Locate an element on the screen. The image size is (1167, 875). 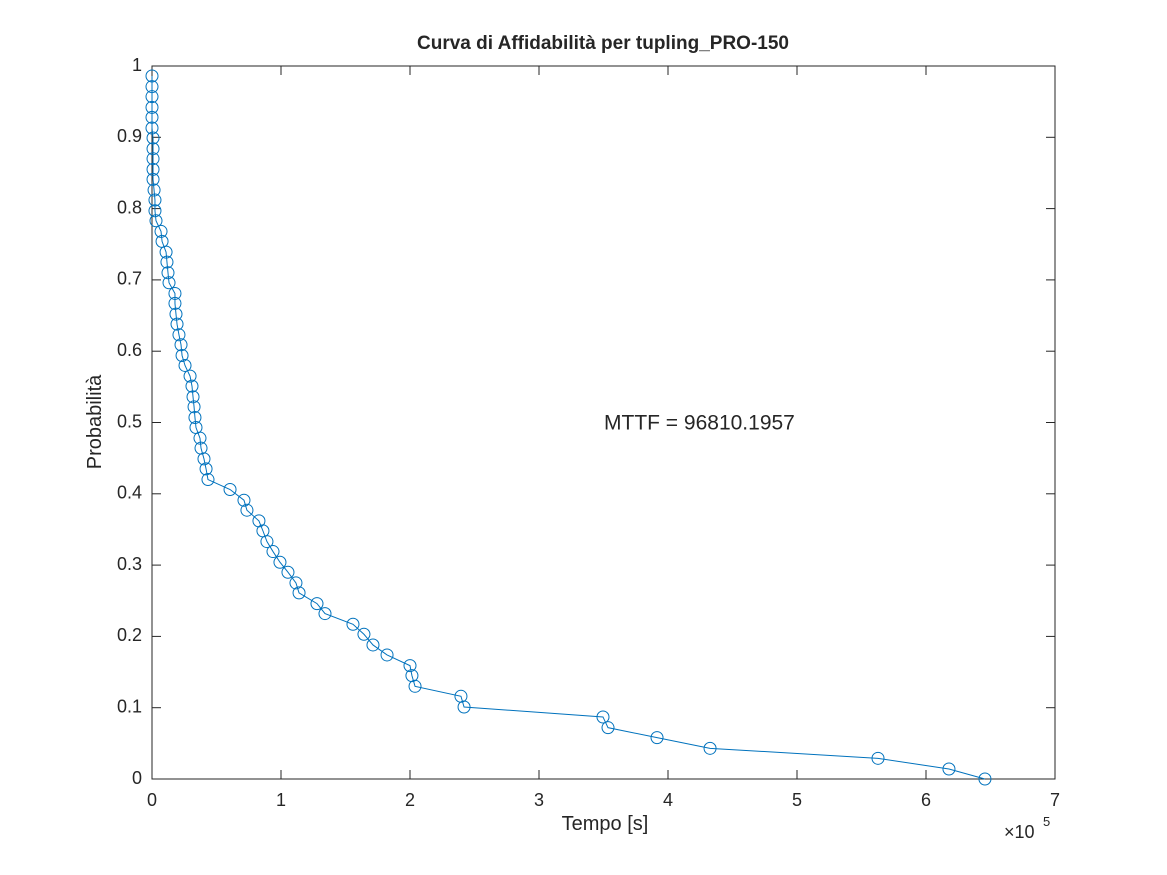
x-tick-label: 1 is located at coordinates (281, 800).